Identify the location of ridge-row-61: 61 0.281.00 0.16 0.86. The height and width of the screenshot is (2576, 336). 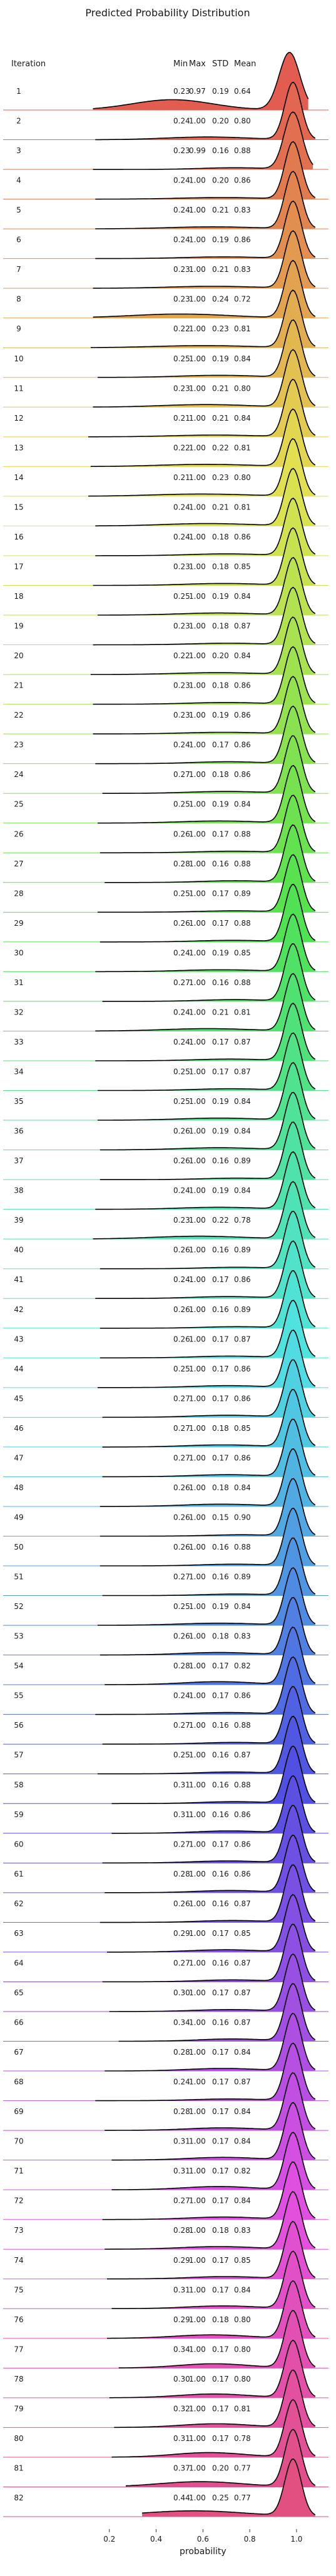
(165, 1864).